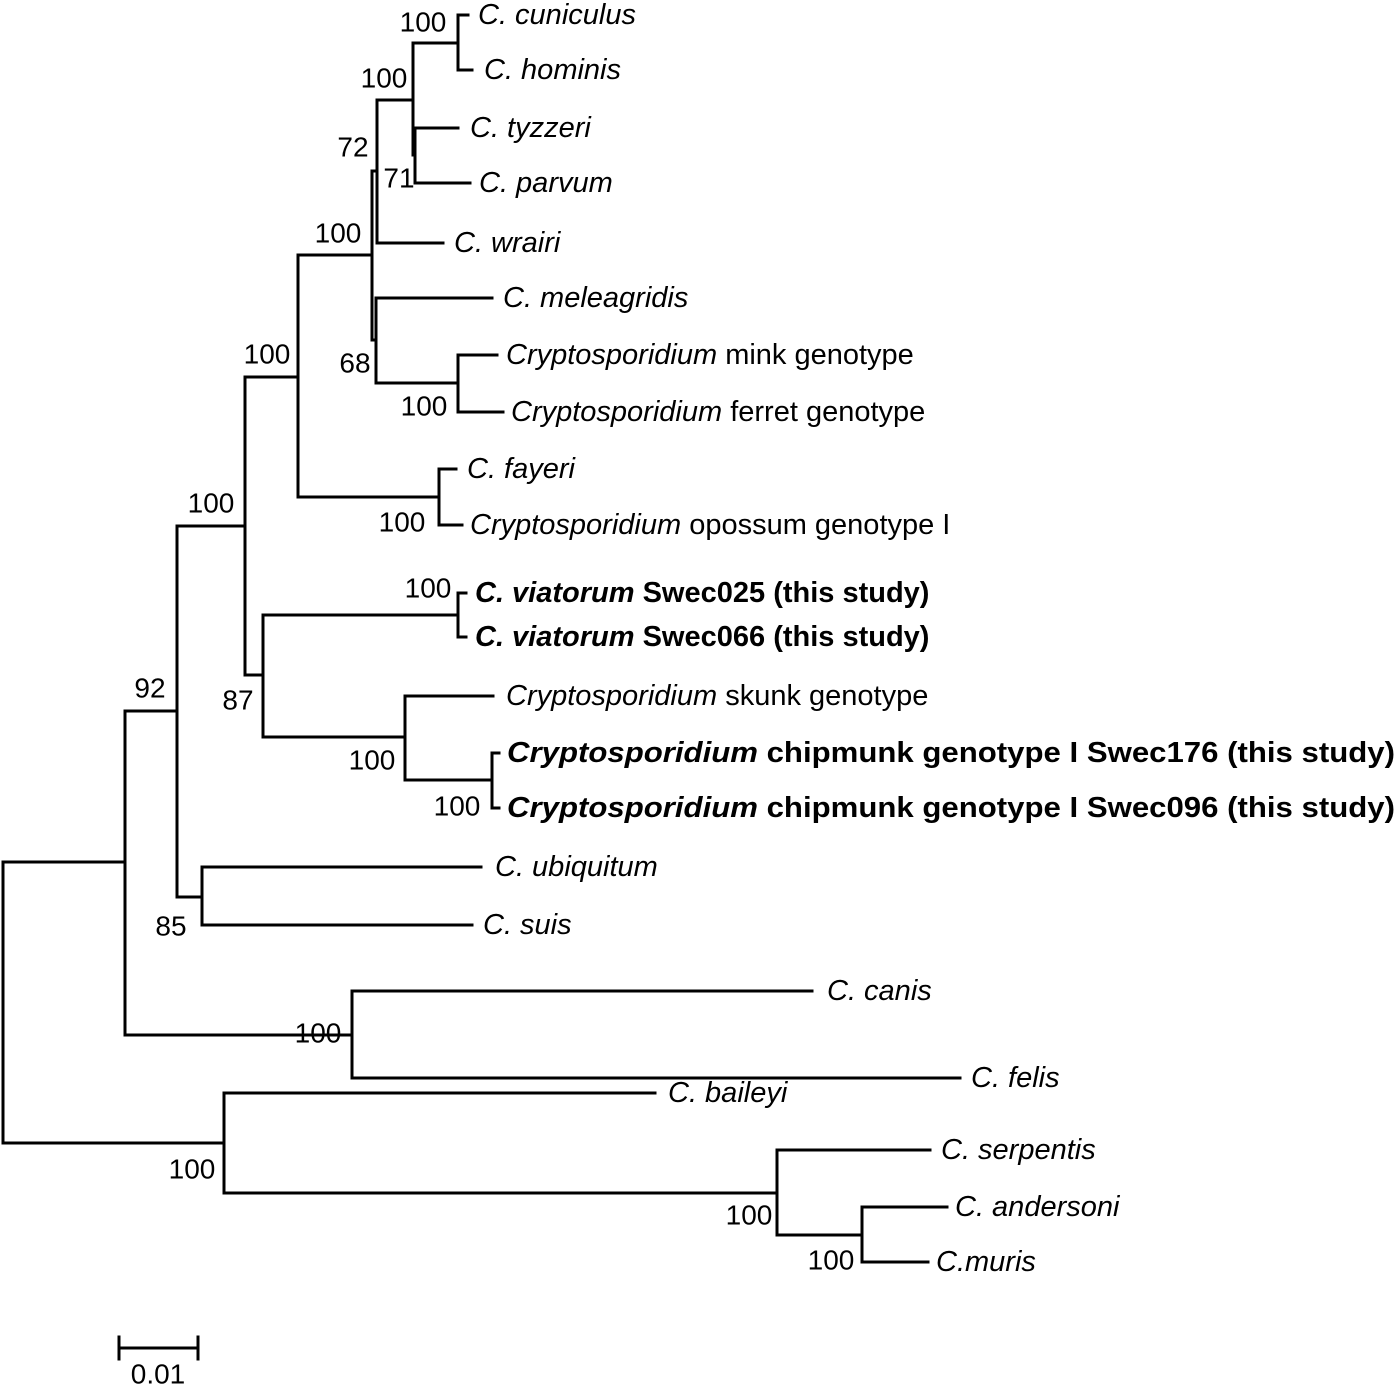  Describe the element at coordinates (354, 363) in the screenshot. I see `bootstrap-value: 68` at that location.